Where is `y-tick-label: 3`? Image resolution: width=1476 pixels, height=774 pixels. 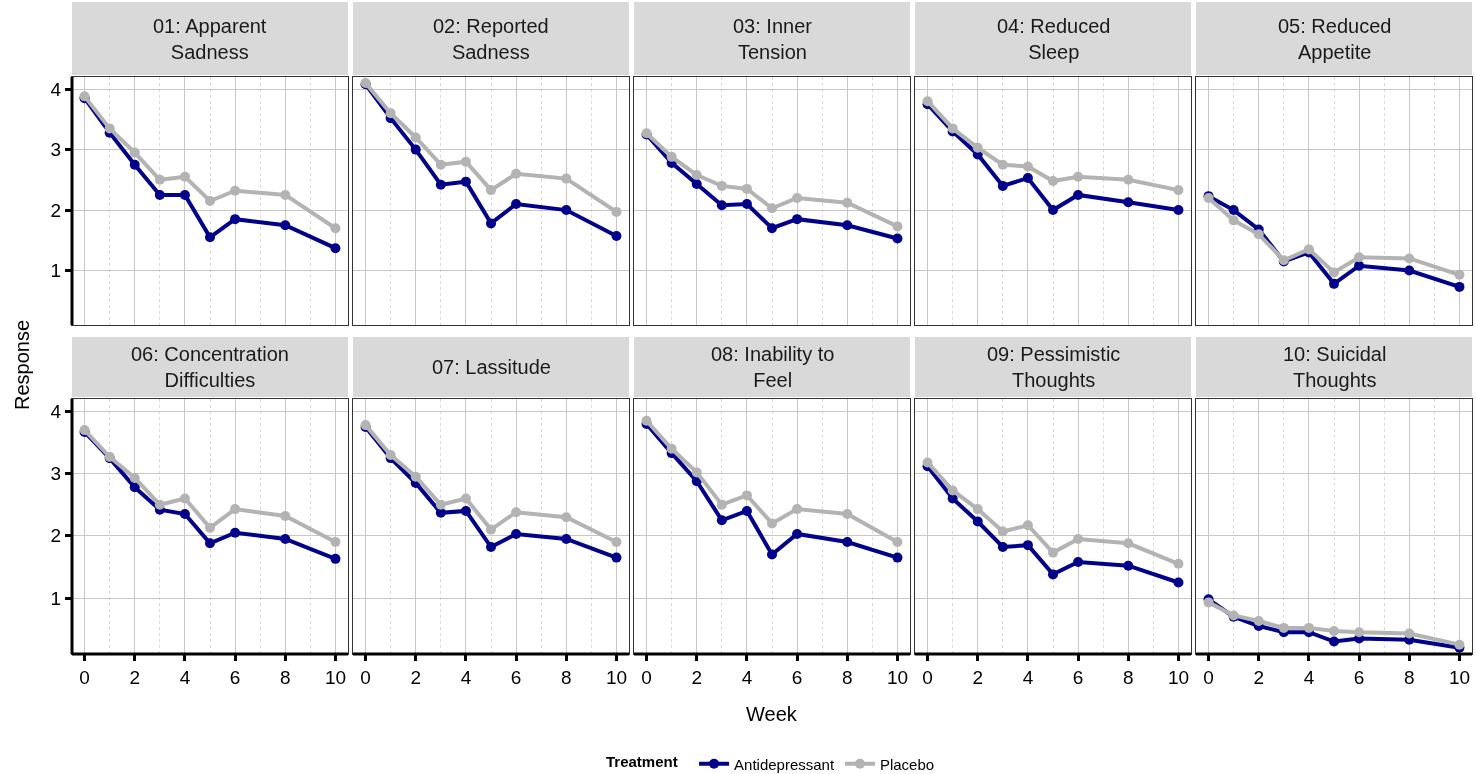
y-tick-label: 3 is located at coordinates (56, 474).